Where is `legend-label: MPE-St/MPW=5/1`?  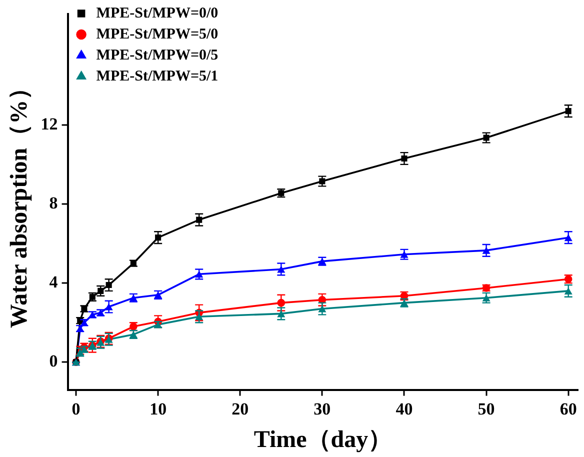
legend-label: MPE-St/MPW=5/1 is located at coordinates (157, 76).